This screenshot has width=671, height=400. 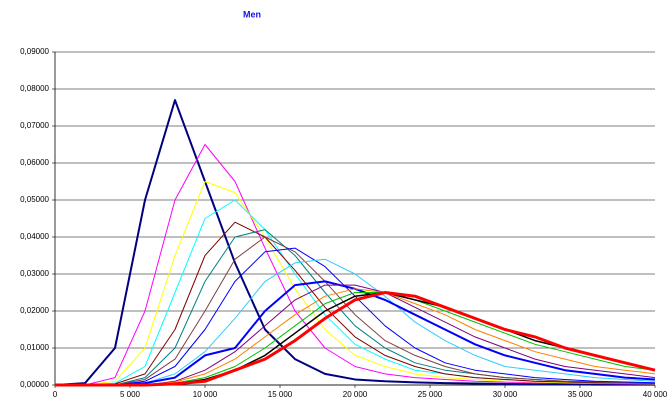 What do you see at coordinates (34, 310) in the screenshot?
I see `y-tick-label: 0,02000` at bounding box center [34, 310].